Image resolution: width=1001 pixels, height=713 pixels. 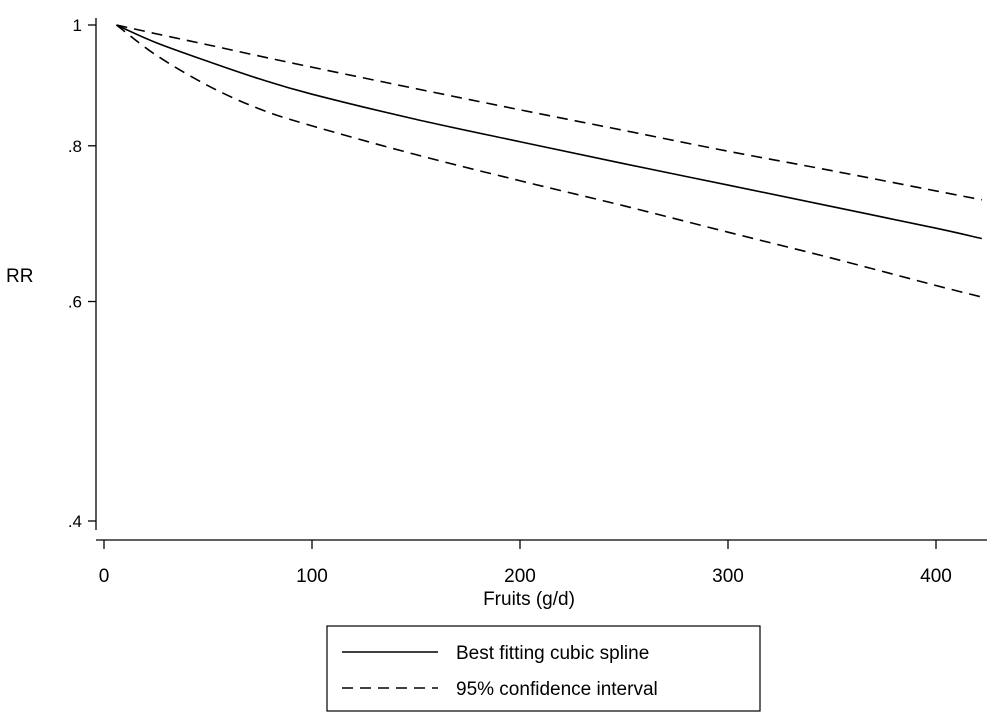 What do you see at coordinates (104, 576) in the screenshot?
I see `x-tick-label: 0` at bounding box center [104, 576].